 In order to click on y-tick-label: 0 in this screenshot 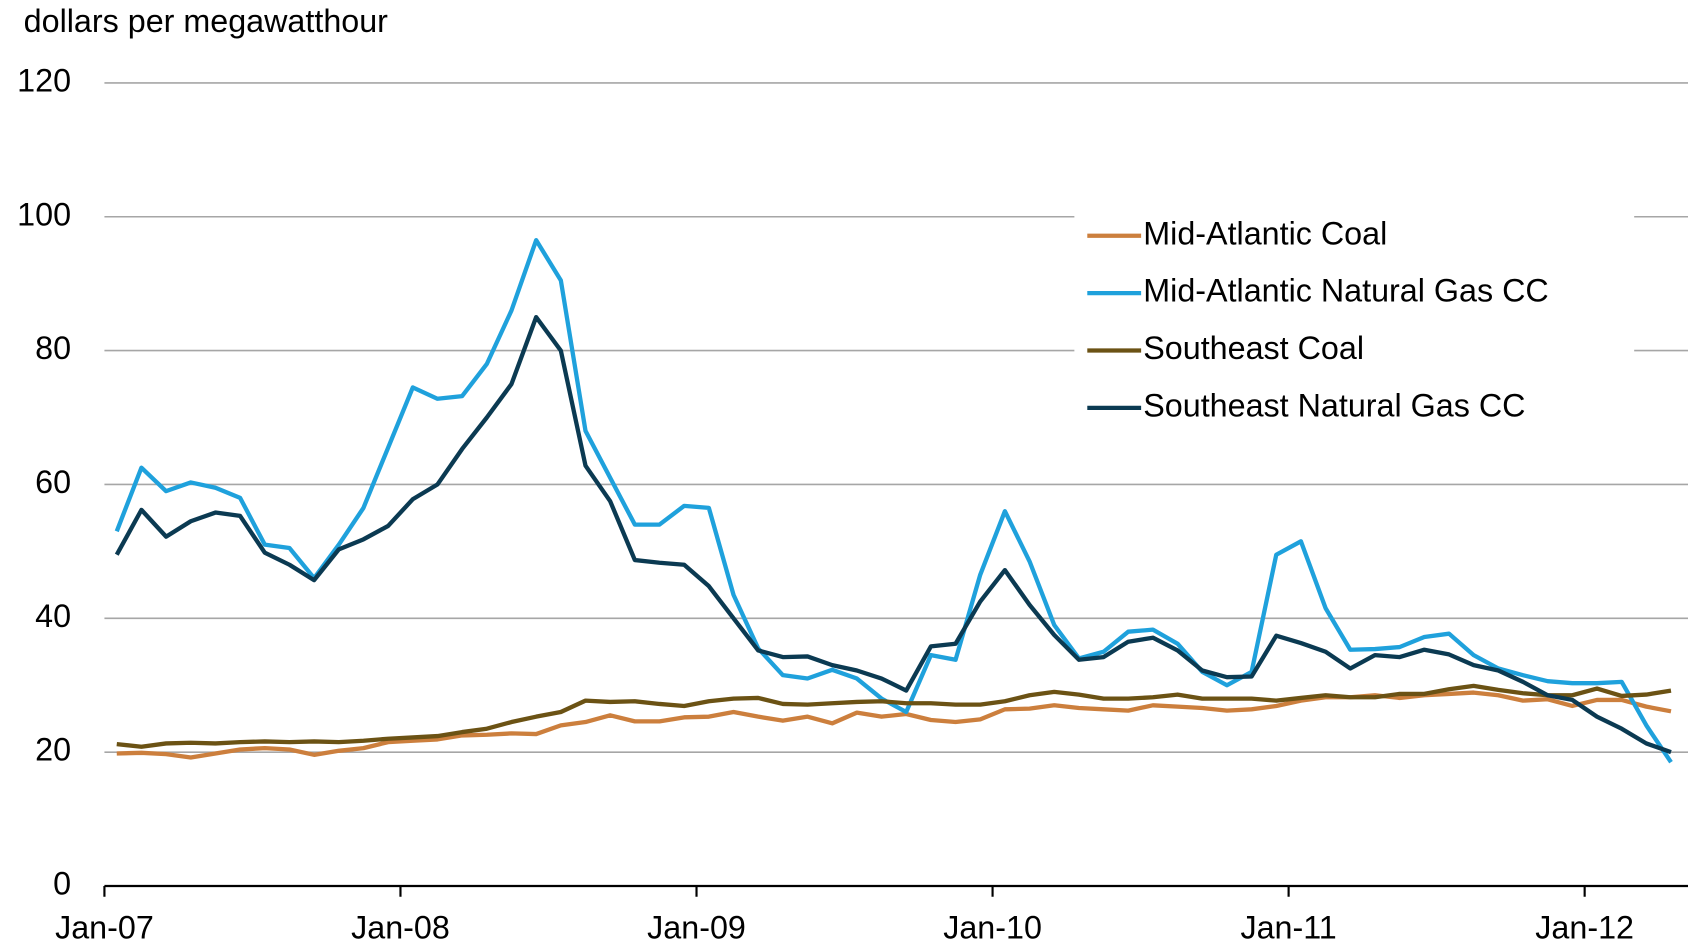, I will do `click(62, 884)`.